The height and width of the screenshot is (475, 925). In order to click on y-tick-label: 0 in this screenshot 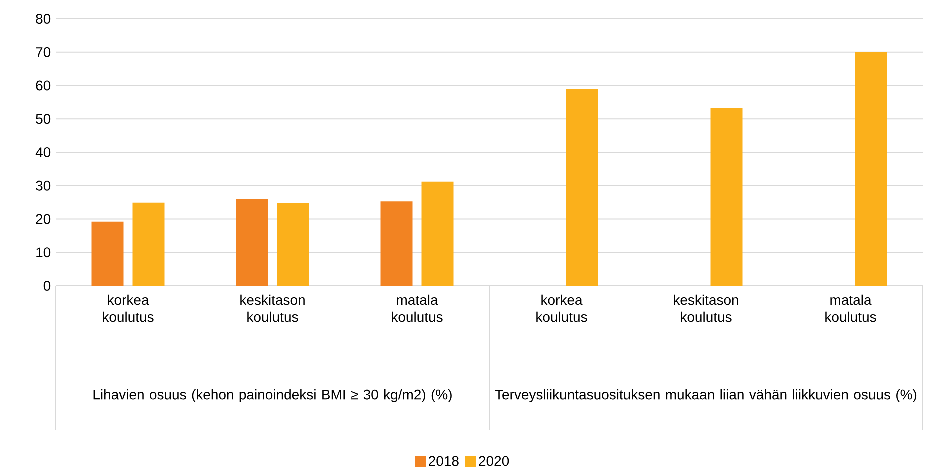, I will do `click(47, 286)`.